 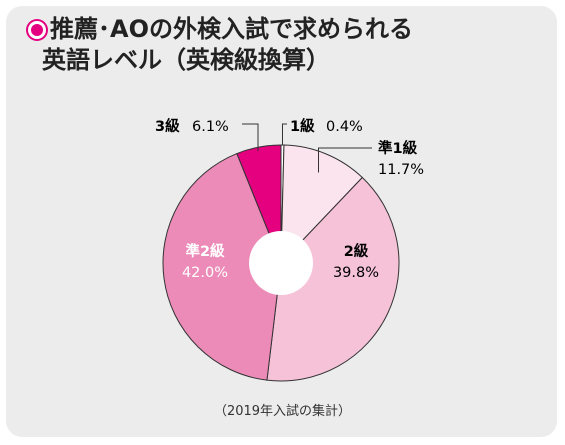 I want to click on leader-jun1kyu, so click(x=345, y=160).